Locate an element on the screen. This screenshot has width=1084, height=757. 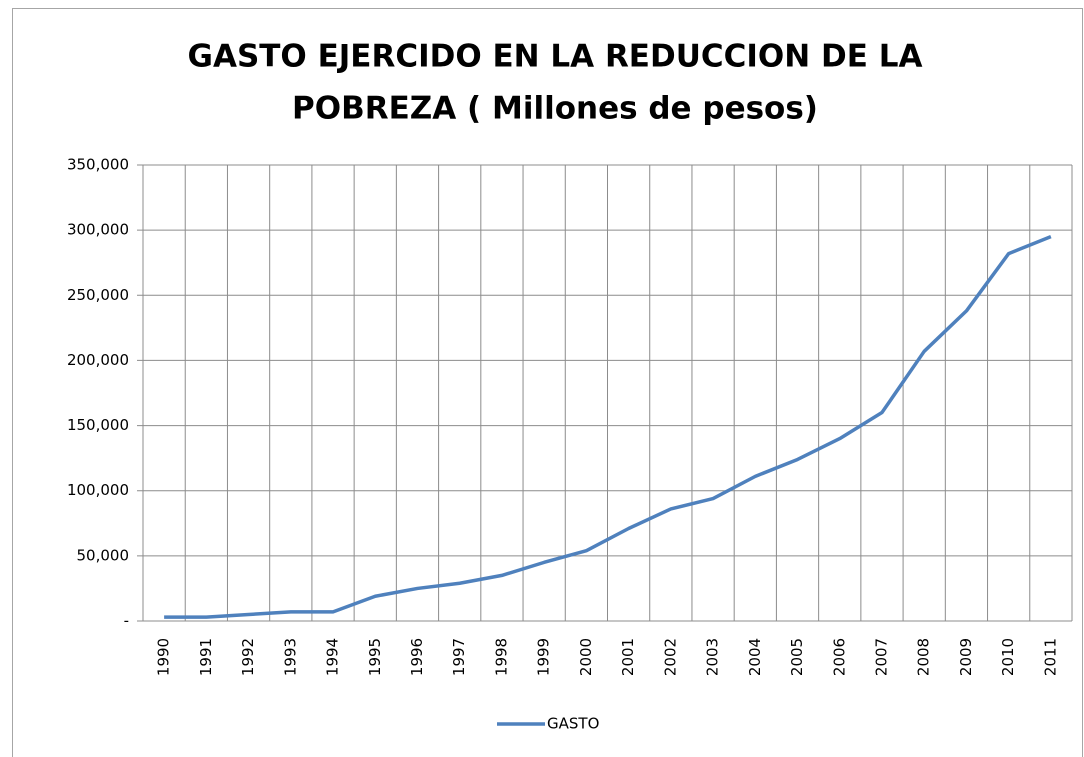
y-tick-label: - is located at coordinates (126, 621).